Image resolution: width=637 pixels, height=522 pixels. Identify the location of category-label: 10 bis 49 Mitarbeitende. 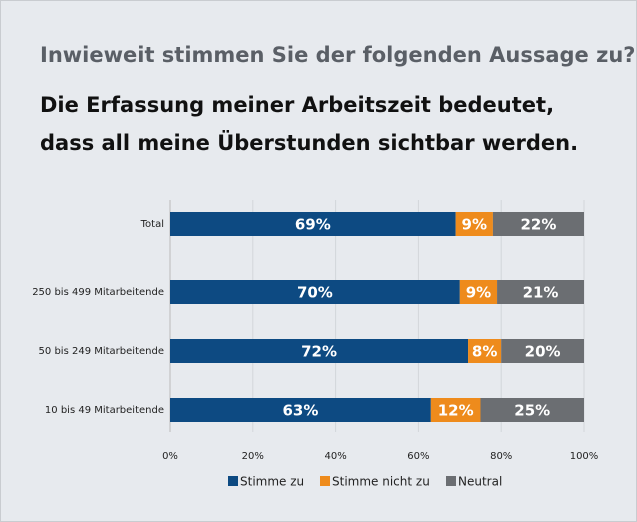
(104, 410).